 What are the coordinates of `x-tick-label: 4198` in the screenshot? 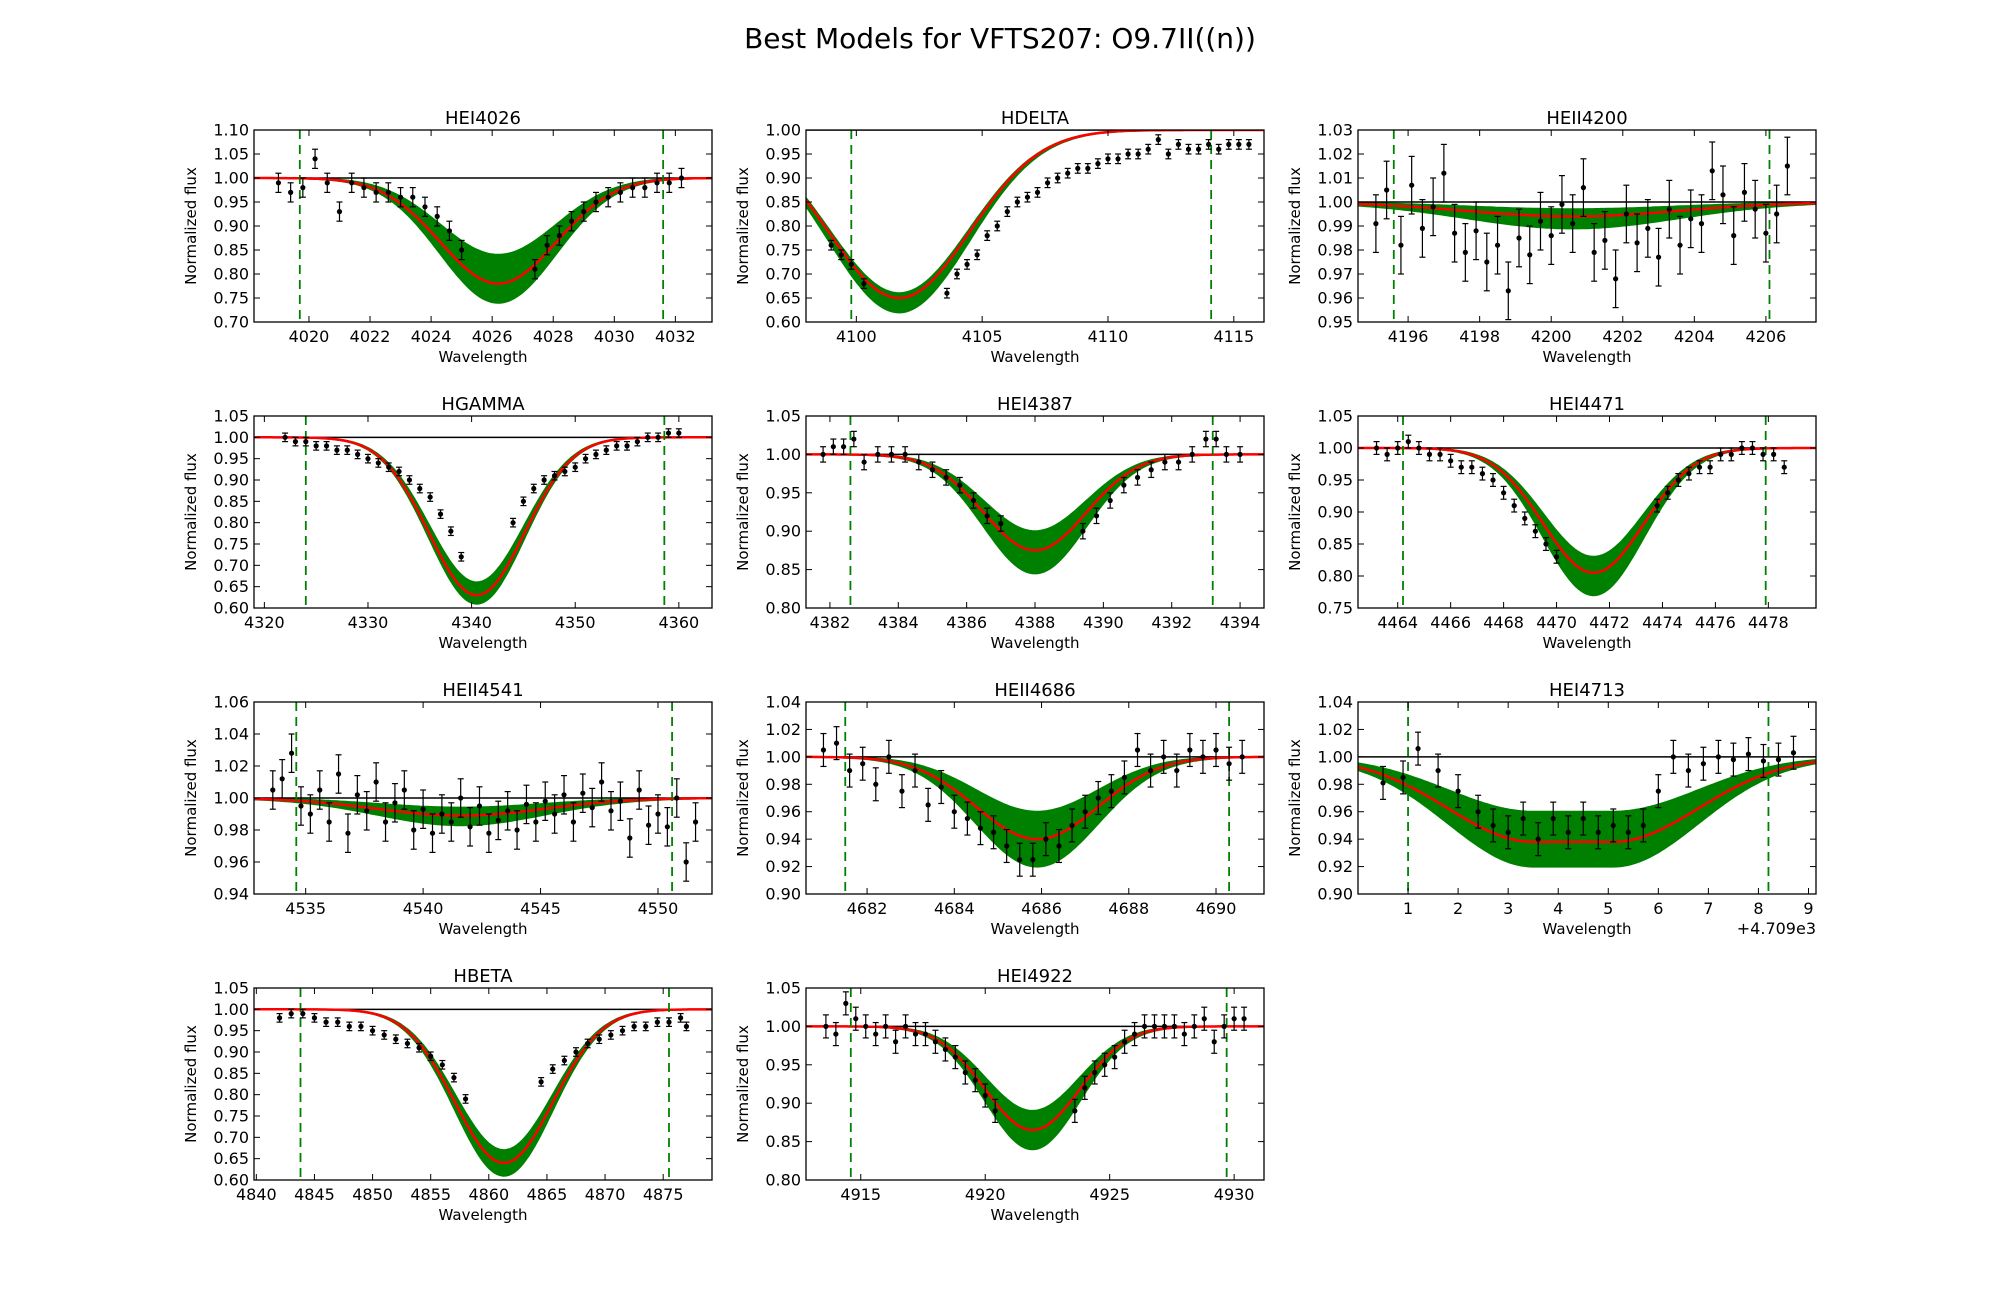 It's located at (1479, 336).